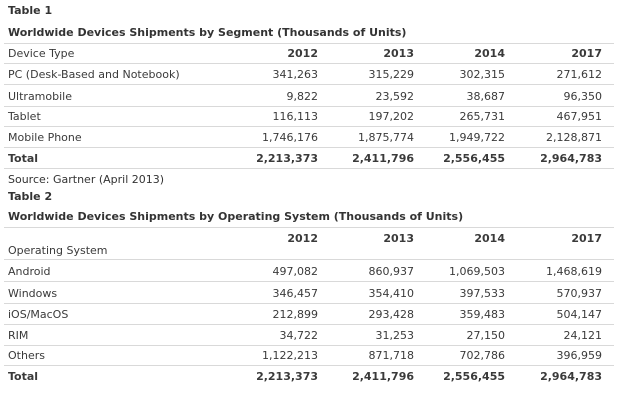 The width and height of the screenshot is (620, 408). Describe the element at coordinates (391, 293) in the screenshot. I see `table2-cell: 354,410` at that location.